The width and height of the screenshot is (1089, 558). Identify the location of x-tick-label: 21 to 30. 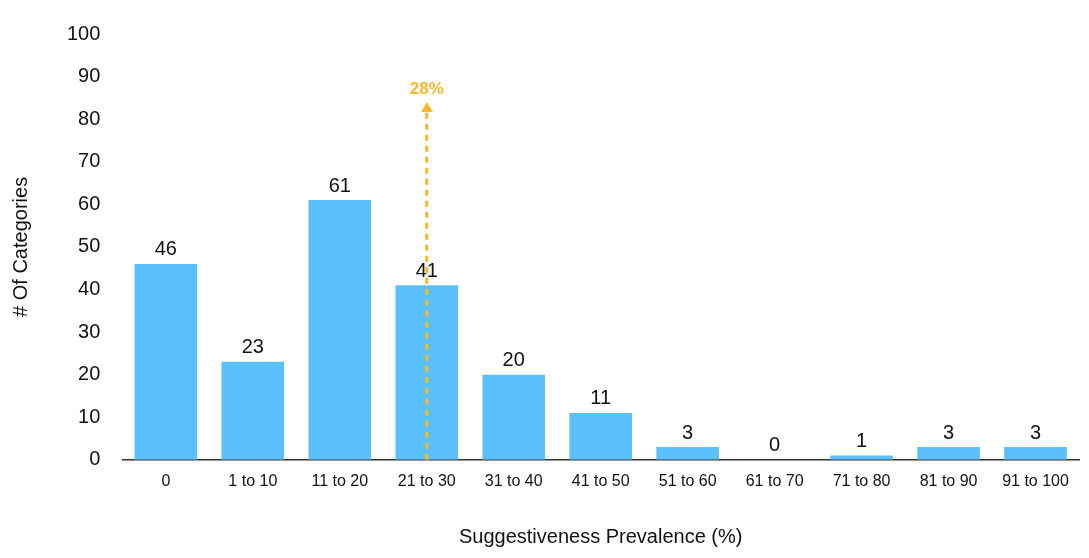
(426, 480).